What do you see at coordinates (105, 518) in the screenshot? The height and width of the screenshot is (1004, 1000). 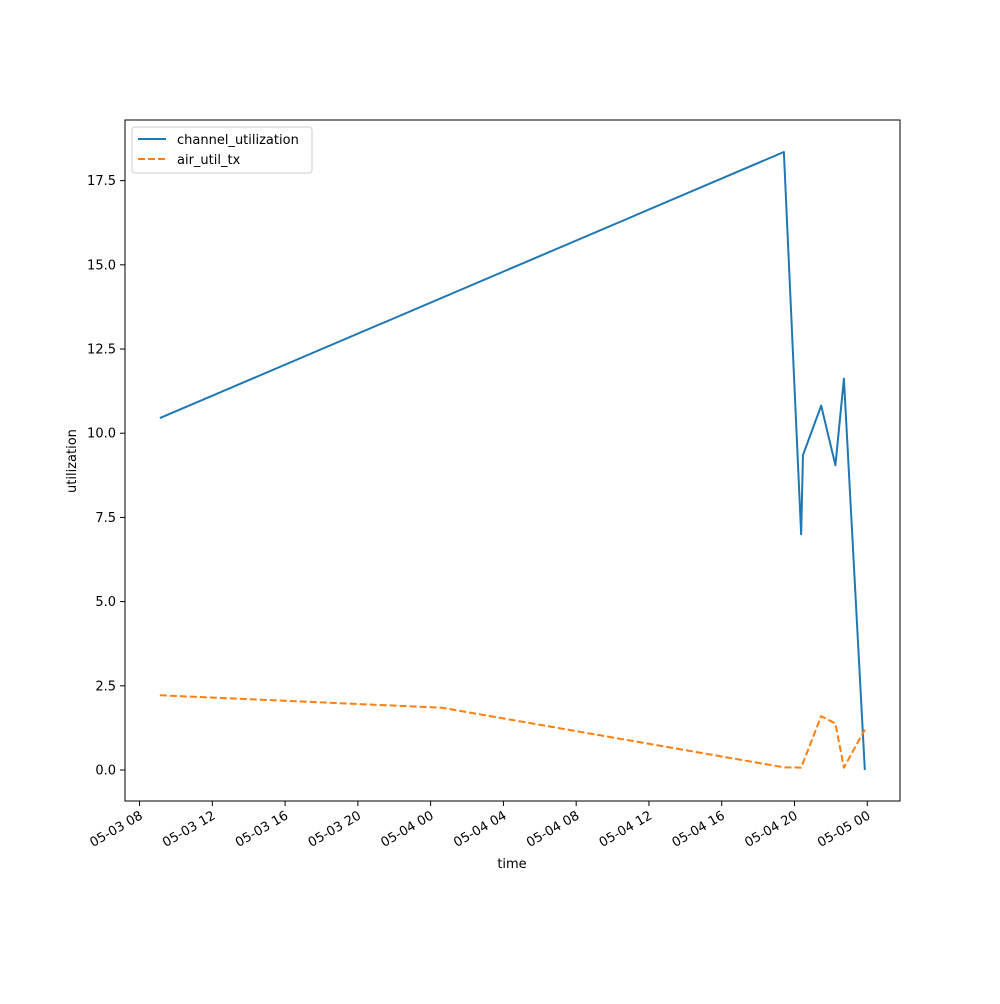 I see `y-tick-label: 7.5` at bounding box center [105, 518].